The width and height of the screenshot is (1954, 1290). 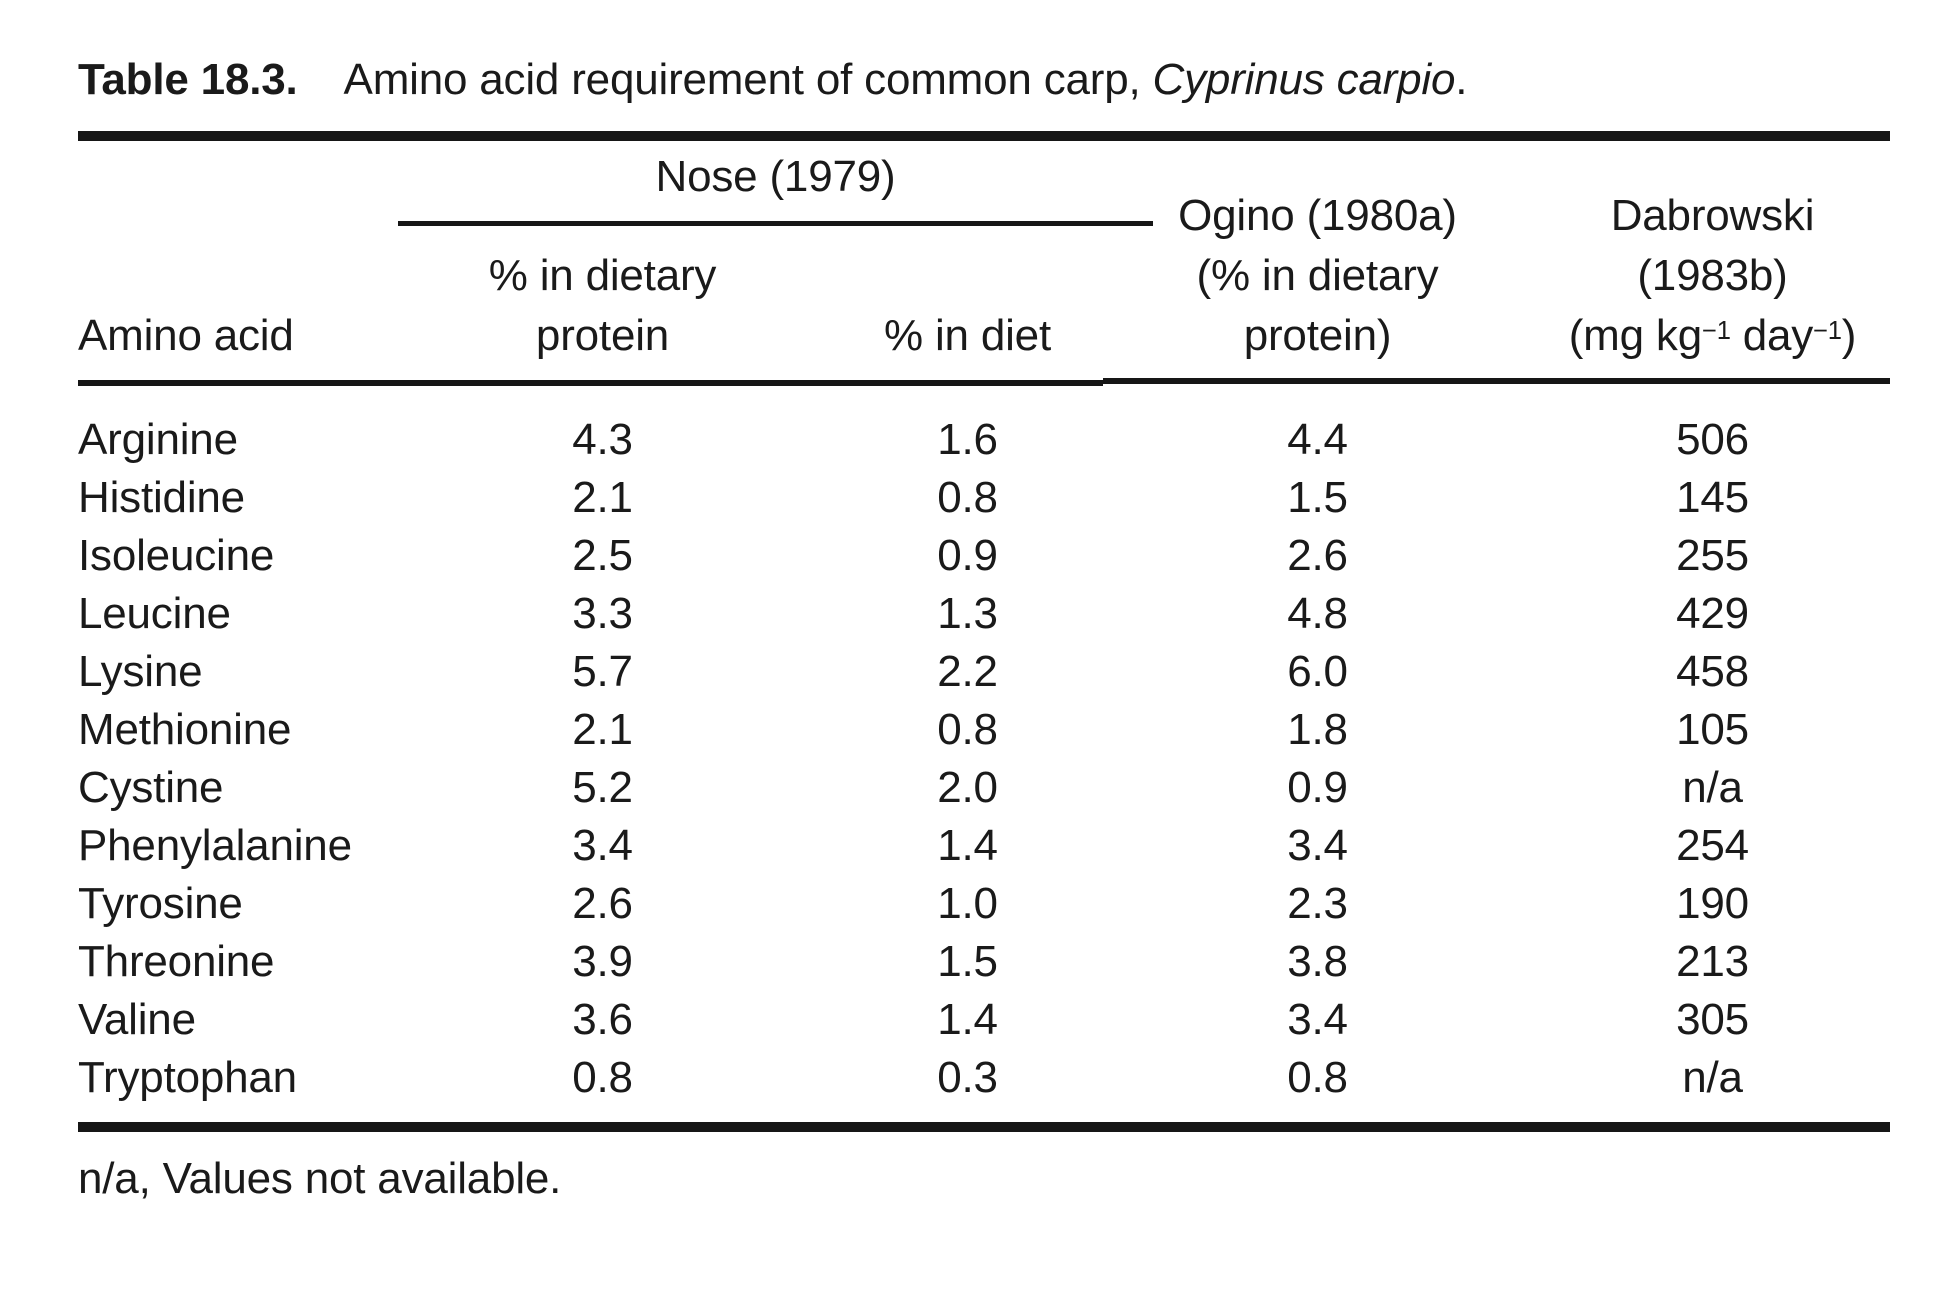 I want to click on value-cell: 2.5, so click(x=602, y=555).